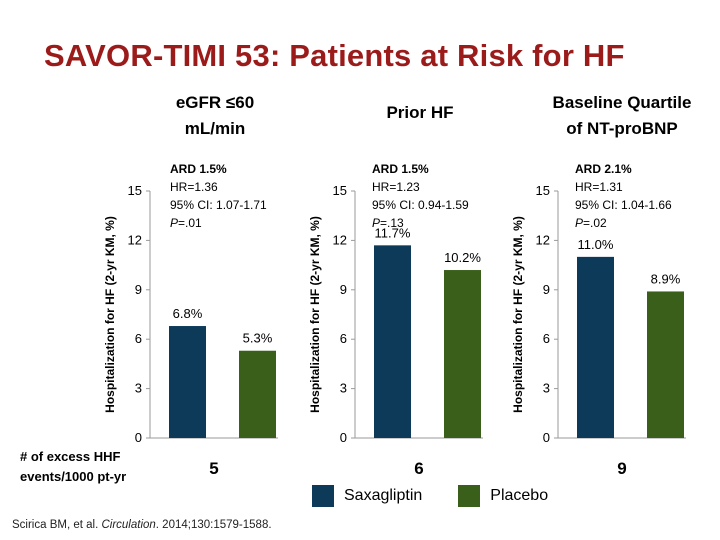  I want to click on chart-1-stat-hr: HR=1.36, so click(194, 187).